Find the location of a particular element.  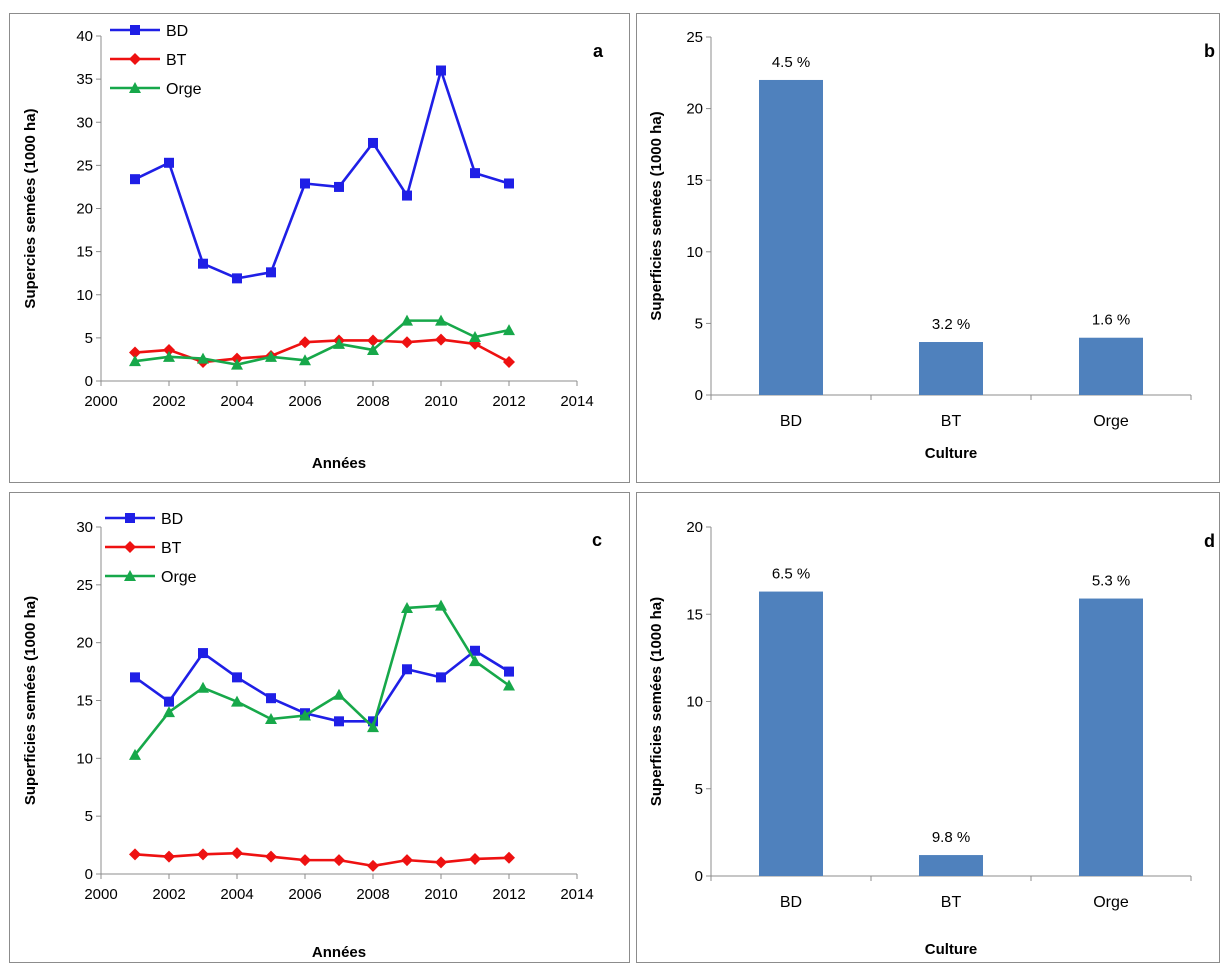

panel-letter: a is located at coordinates (598, 51).